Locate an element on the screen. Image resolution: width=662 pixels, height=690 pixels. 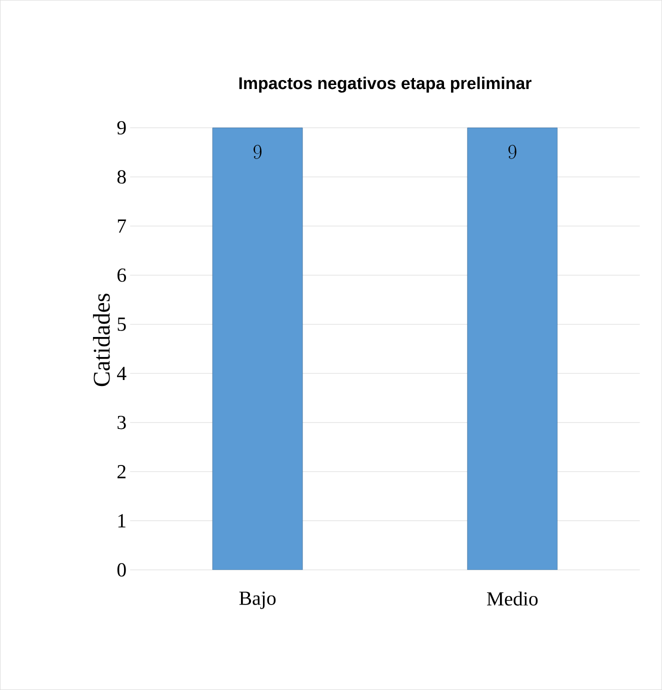
chart-title: Impactos negativos etapa preliminar is located at coordinates (385, 84).